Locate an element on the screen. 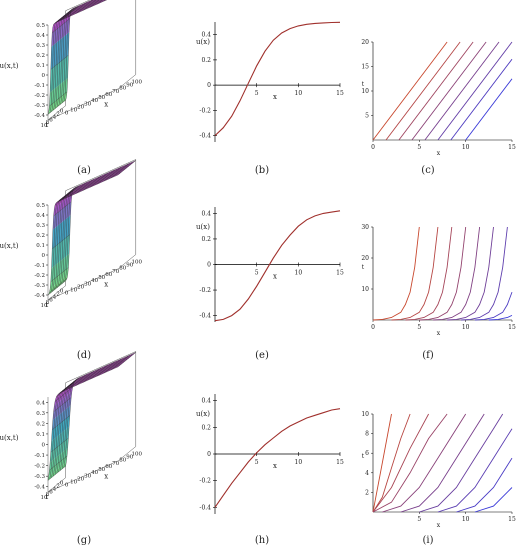  box-edge is located at coordinates (127, 261).